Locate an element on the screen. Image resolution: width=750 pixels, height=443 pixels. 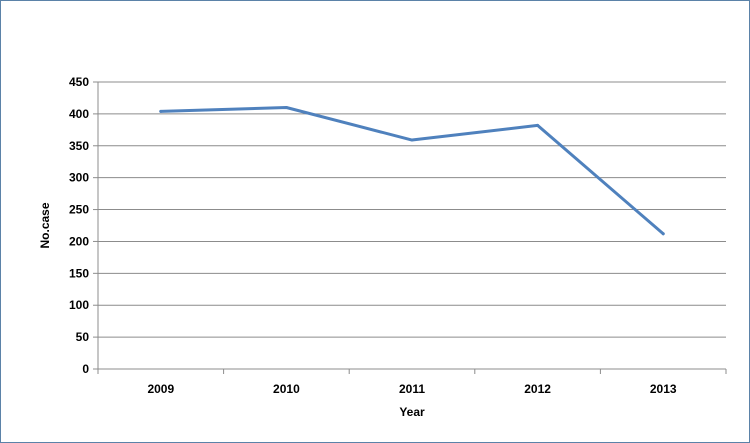
y-tick-label: 100 is located at coordinates (79, 305).